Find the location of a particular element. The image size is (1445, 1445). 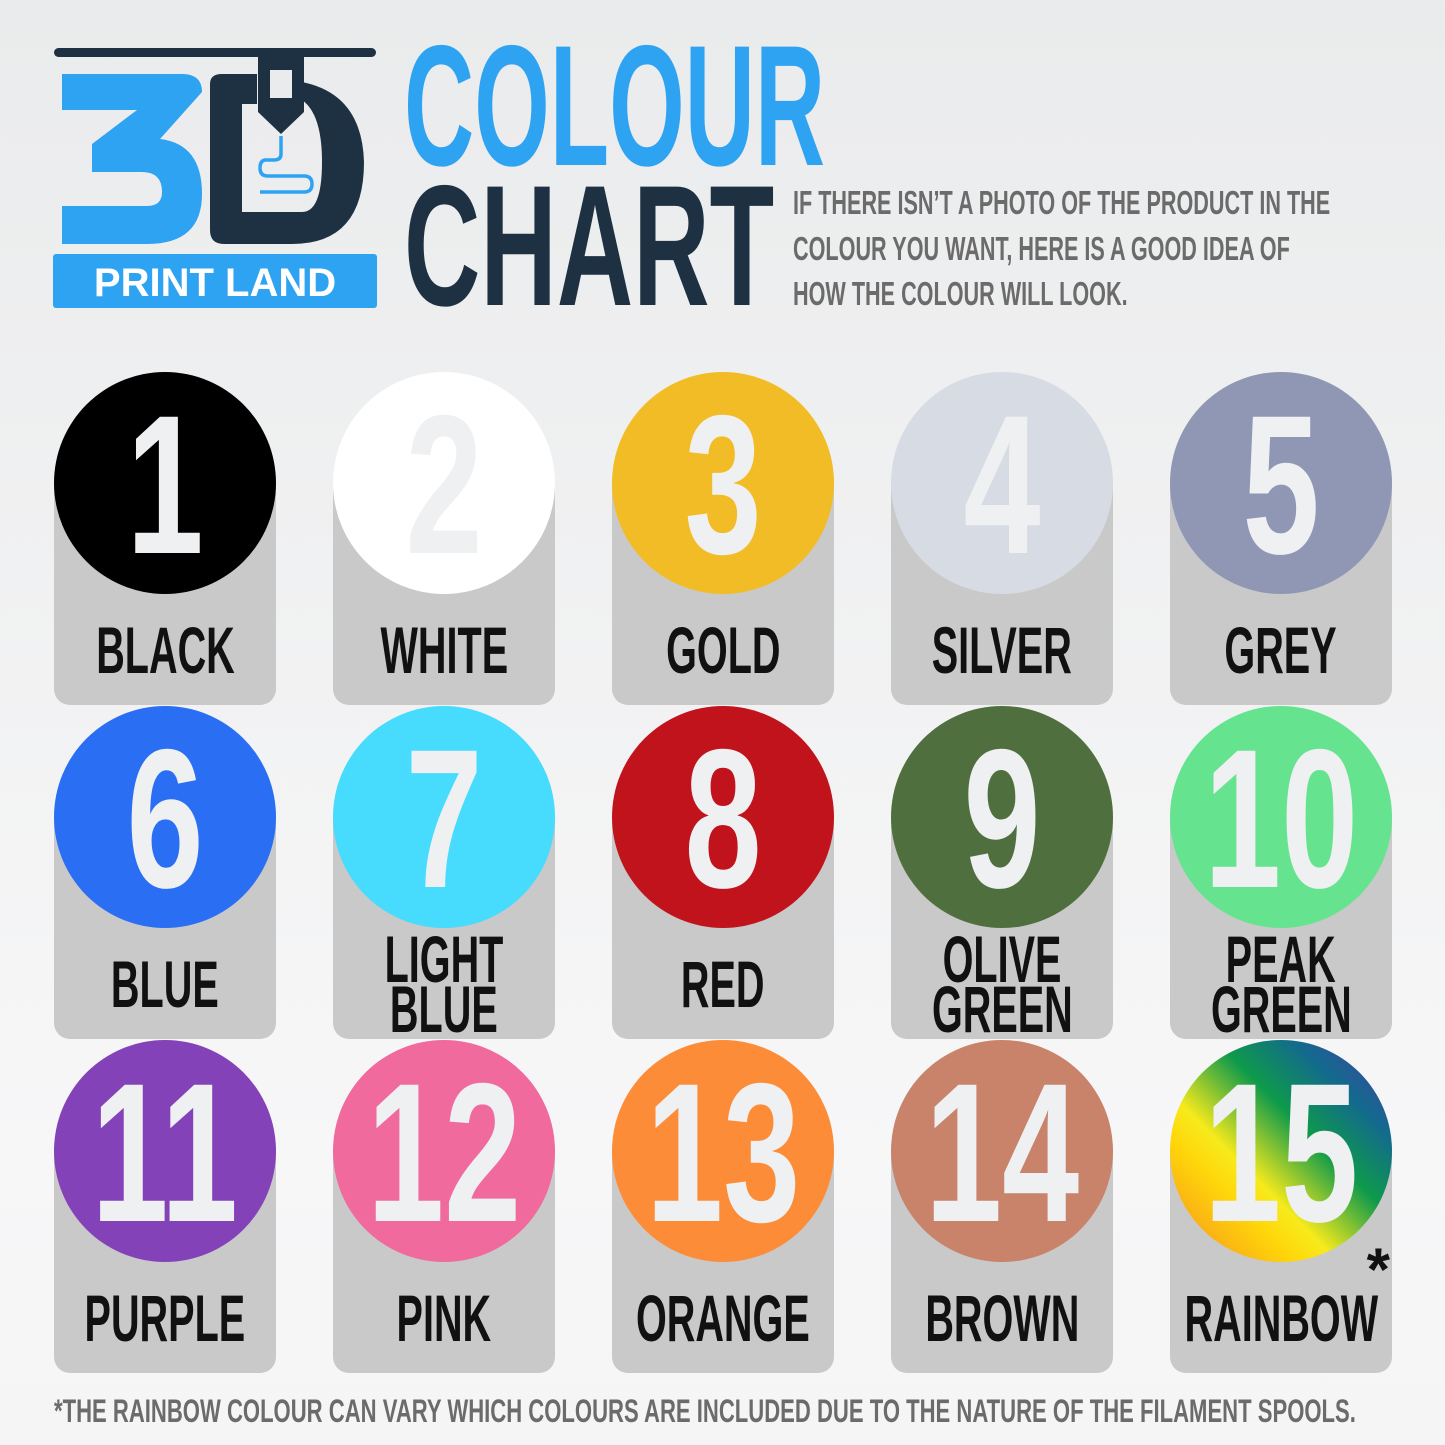

colour-number: 5 is located at coordinates (1281, 484).